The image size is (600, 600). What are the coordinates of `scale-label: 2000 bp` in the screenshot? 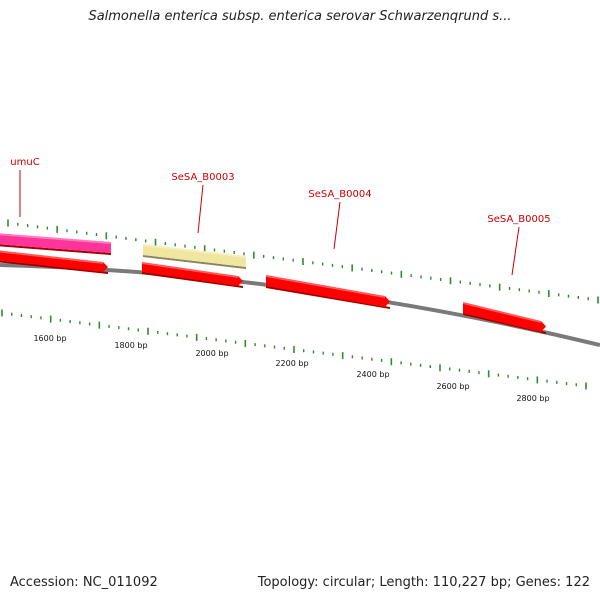 It's located at (211, 353).